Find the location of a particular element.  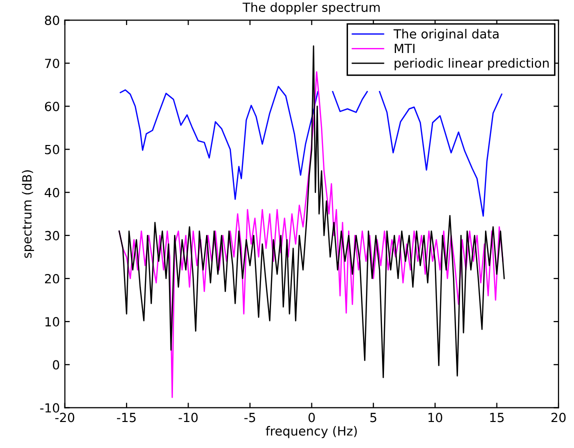

x-tick-label: 10 is located at coordinates (435, 417).